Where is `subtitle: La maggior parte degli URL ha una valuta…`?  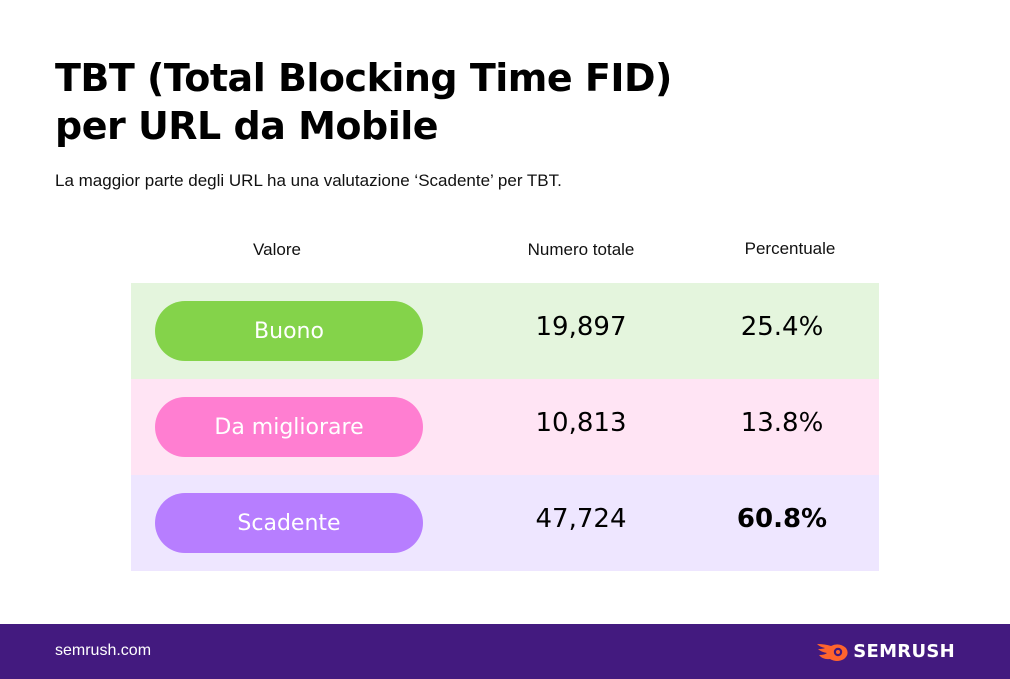 subtitle: La maggior parte degli URL ha una valuta… is located at coordinates (308, 180).